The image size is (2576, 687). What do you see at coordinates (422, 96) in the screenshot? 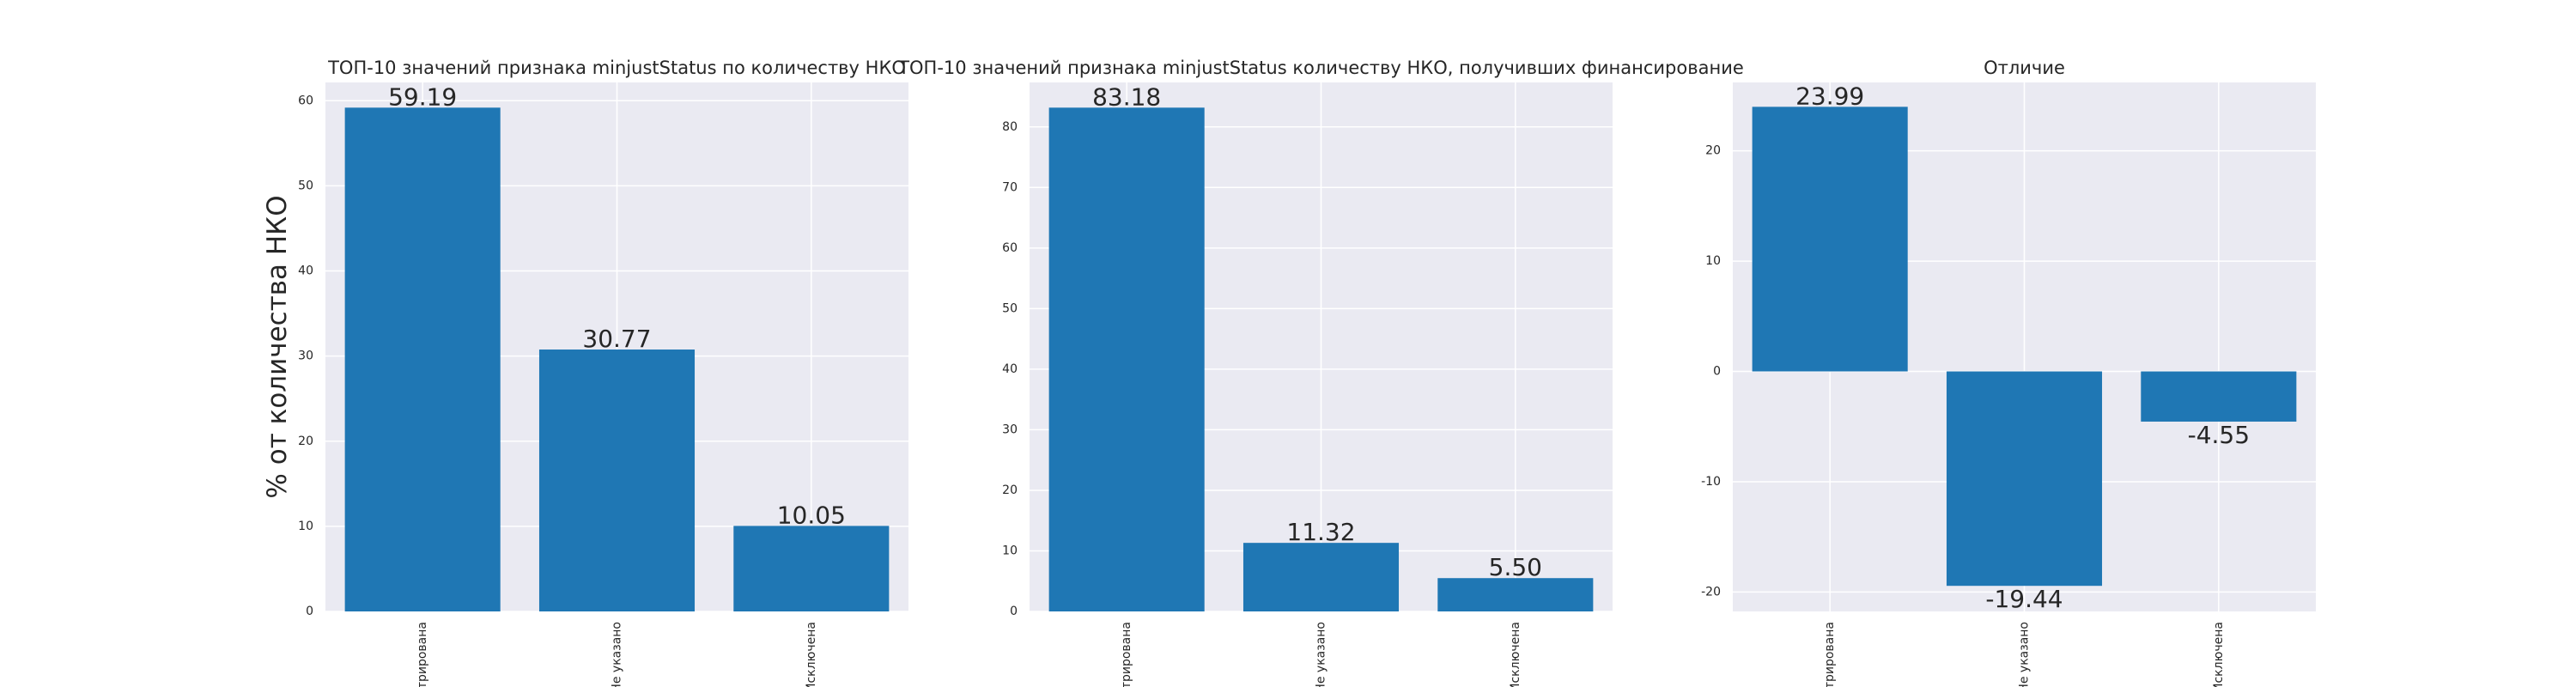
I see `data-label: 59.19` at bounding box center [422, 96].